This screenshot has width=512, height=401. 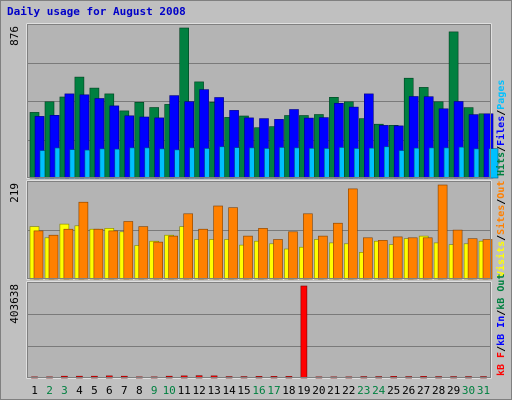 I want to click on x-tick-label: 24, so click(x=379, y=390).